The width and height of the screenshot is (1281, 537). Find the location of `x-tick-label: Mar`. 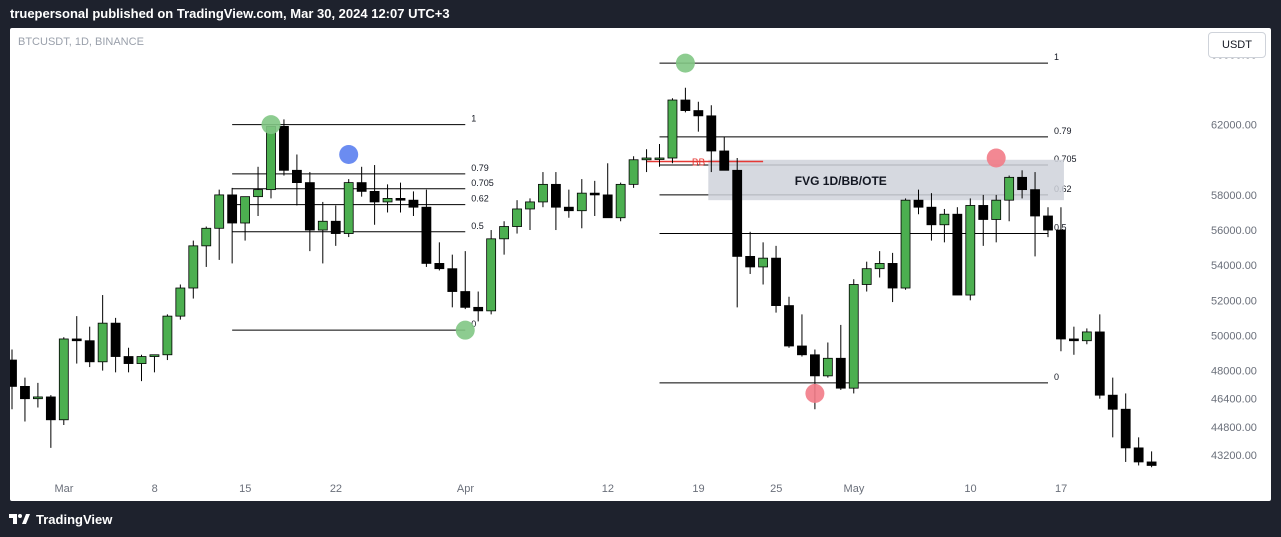

x-tick-label: Mar is located at coordinates (64, 489).